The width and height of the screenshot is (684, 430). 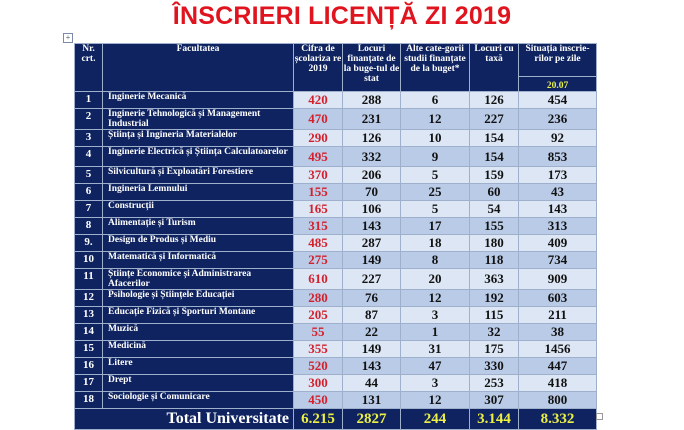 What do you see at coordinates (198, 243) in the screenshot?
I see `faculty-name: Design de Produs și Mediu` at bounding box center [198, 243].